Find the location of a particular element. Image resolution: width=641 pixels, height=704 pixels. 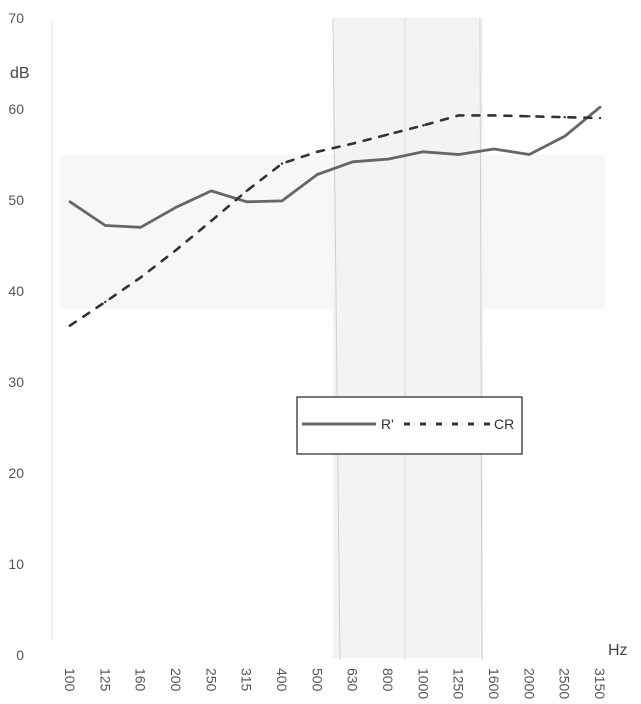

x-tick-label: 2000 is located at coordinates (529, 683).